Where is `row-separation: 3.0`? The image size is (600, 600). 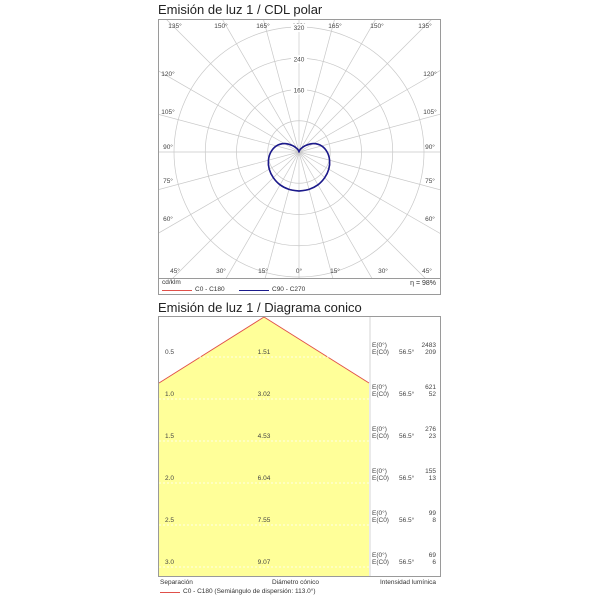 row-separation: 3.0 is located at coordinates (169, 562).